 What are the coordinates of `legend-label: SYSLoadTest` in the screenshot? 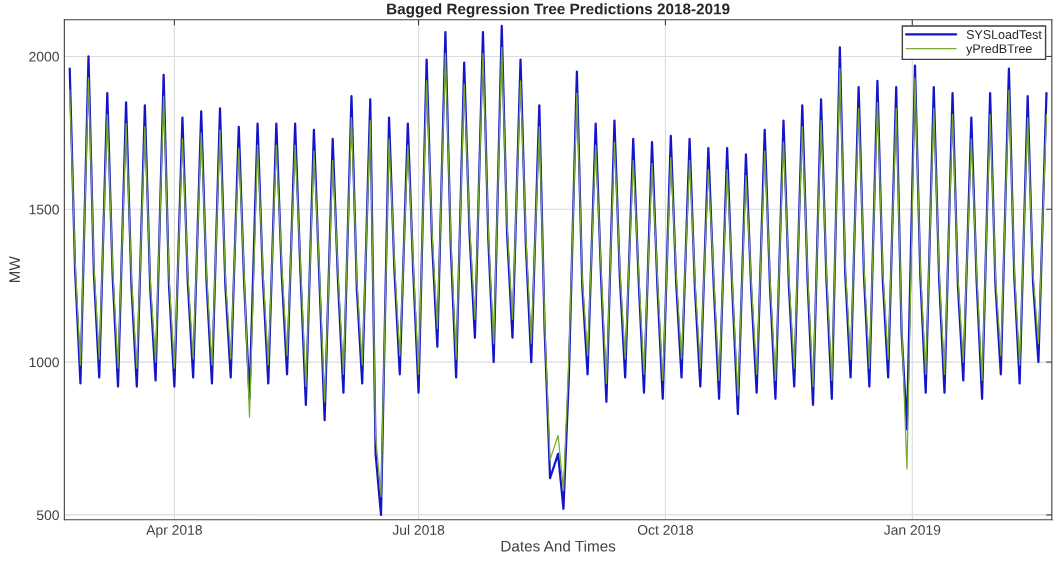 It's located at (1004, 34).